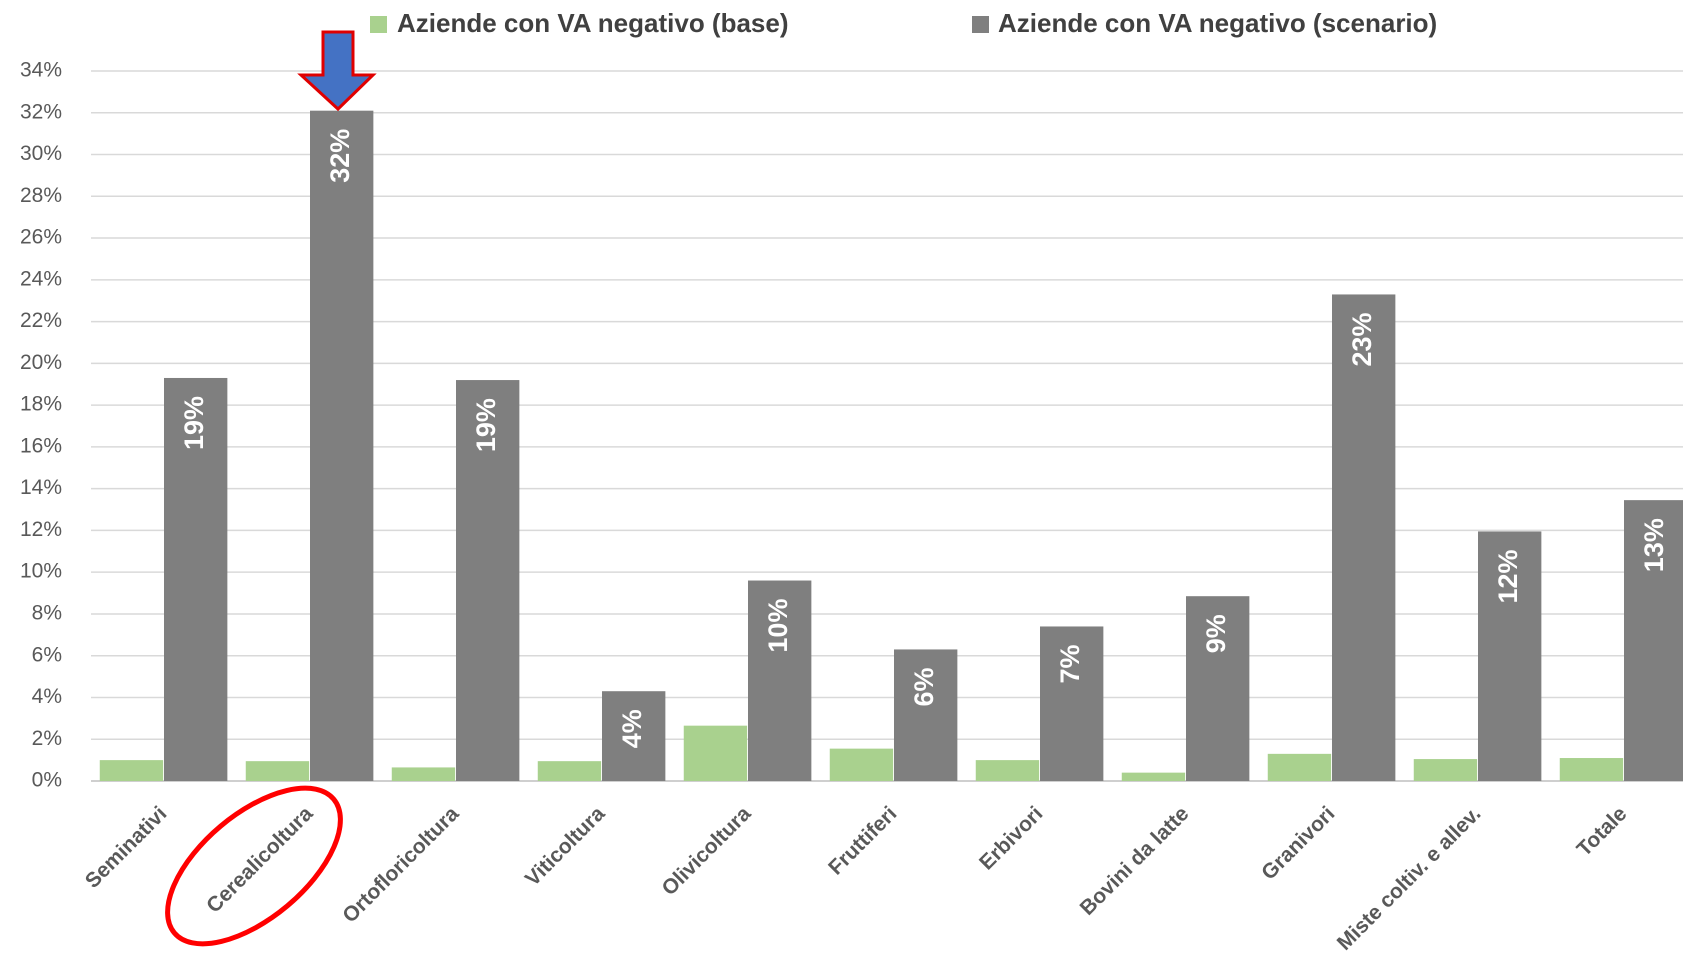 Image resolution: width=1683 pixels, height=979 pixels. Describe the element at coordinates (862, 840) in the screenshot. I see `x-tick-label: Fruttiferi` at that location.